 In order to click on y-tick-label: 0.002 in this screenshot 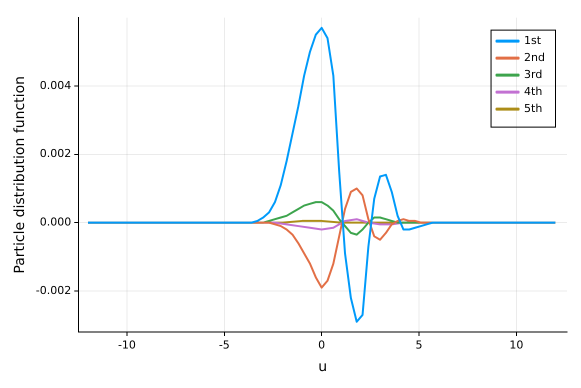, I will do `click(56, 153)`.